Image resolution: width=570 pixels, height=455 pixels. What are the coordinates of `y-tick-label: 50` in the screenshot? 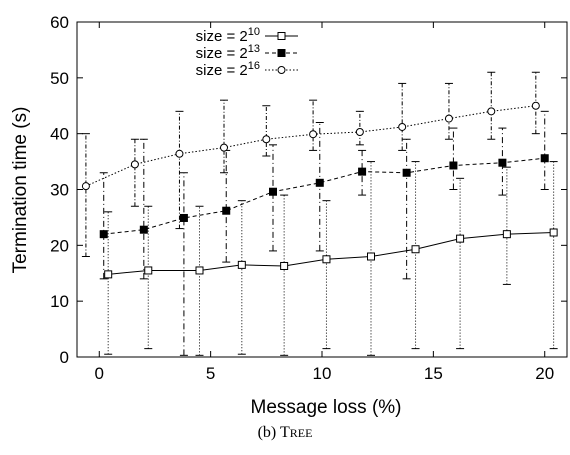 It's located at (59, 78).